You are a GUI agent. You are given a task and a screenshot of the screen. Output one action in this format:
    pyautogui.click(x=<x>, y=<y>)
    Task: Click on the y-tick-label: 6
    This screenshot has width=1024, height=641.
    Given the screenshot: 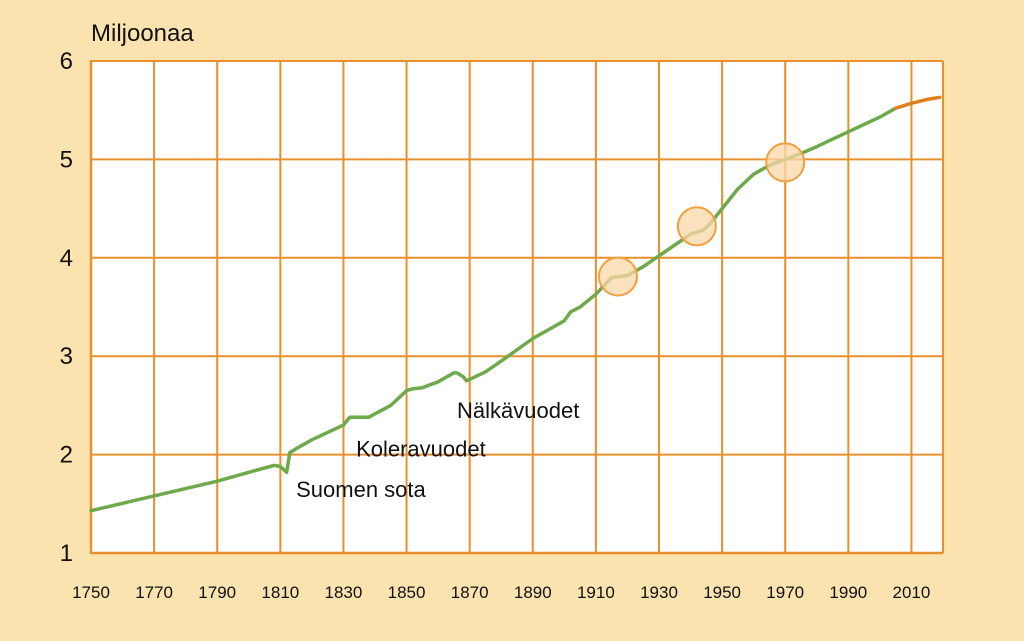 What is the action you would take?
    pyautogui.click(x=66, y=61)
    